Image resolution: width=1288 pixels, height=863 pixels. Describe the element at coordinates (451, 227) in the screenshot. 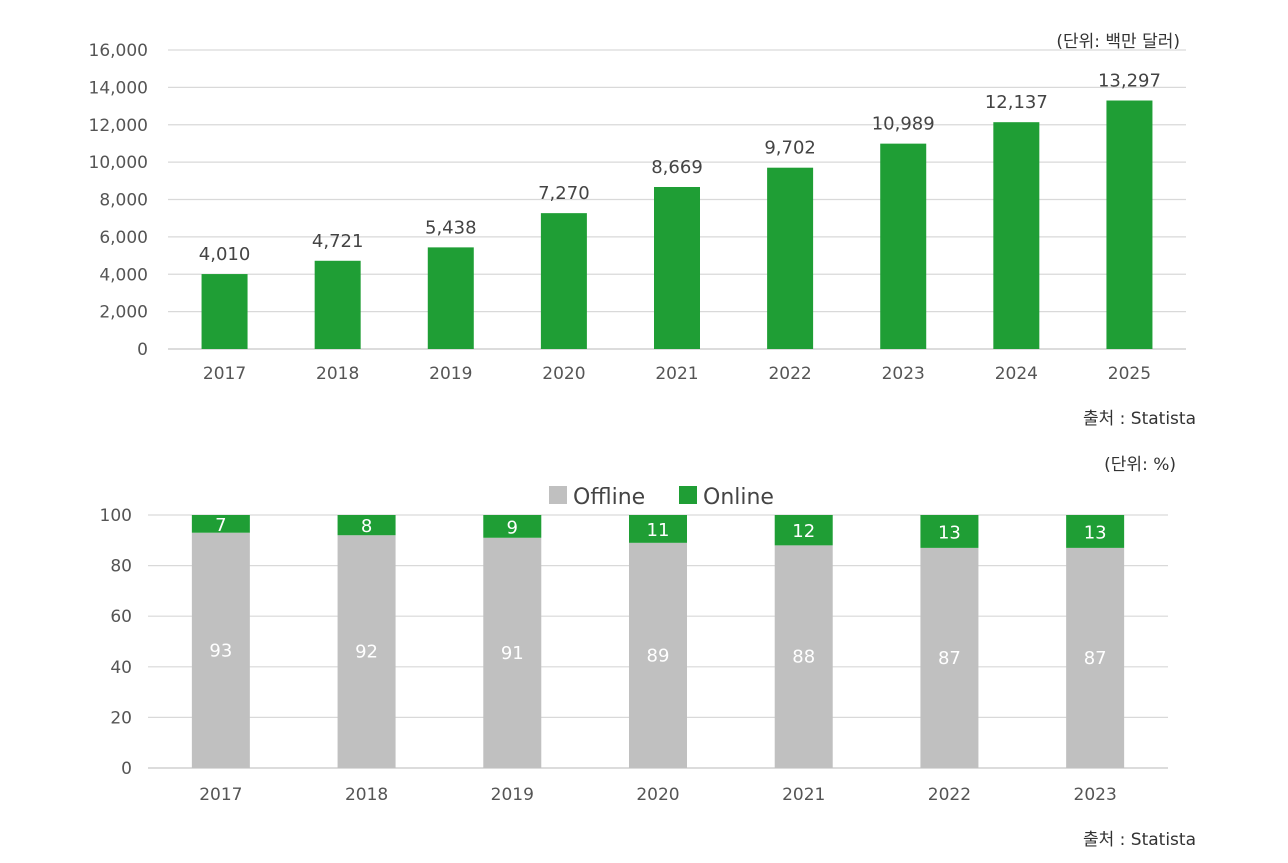

I see `data-label: 5,438` at that location.